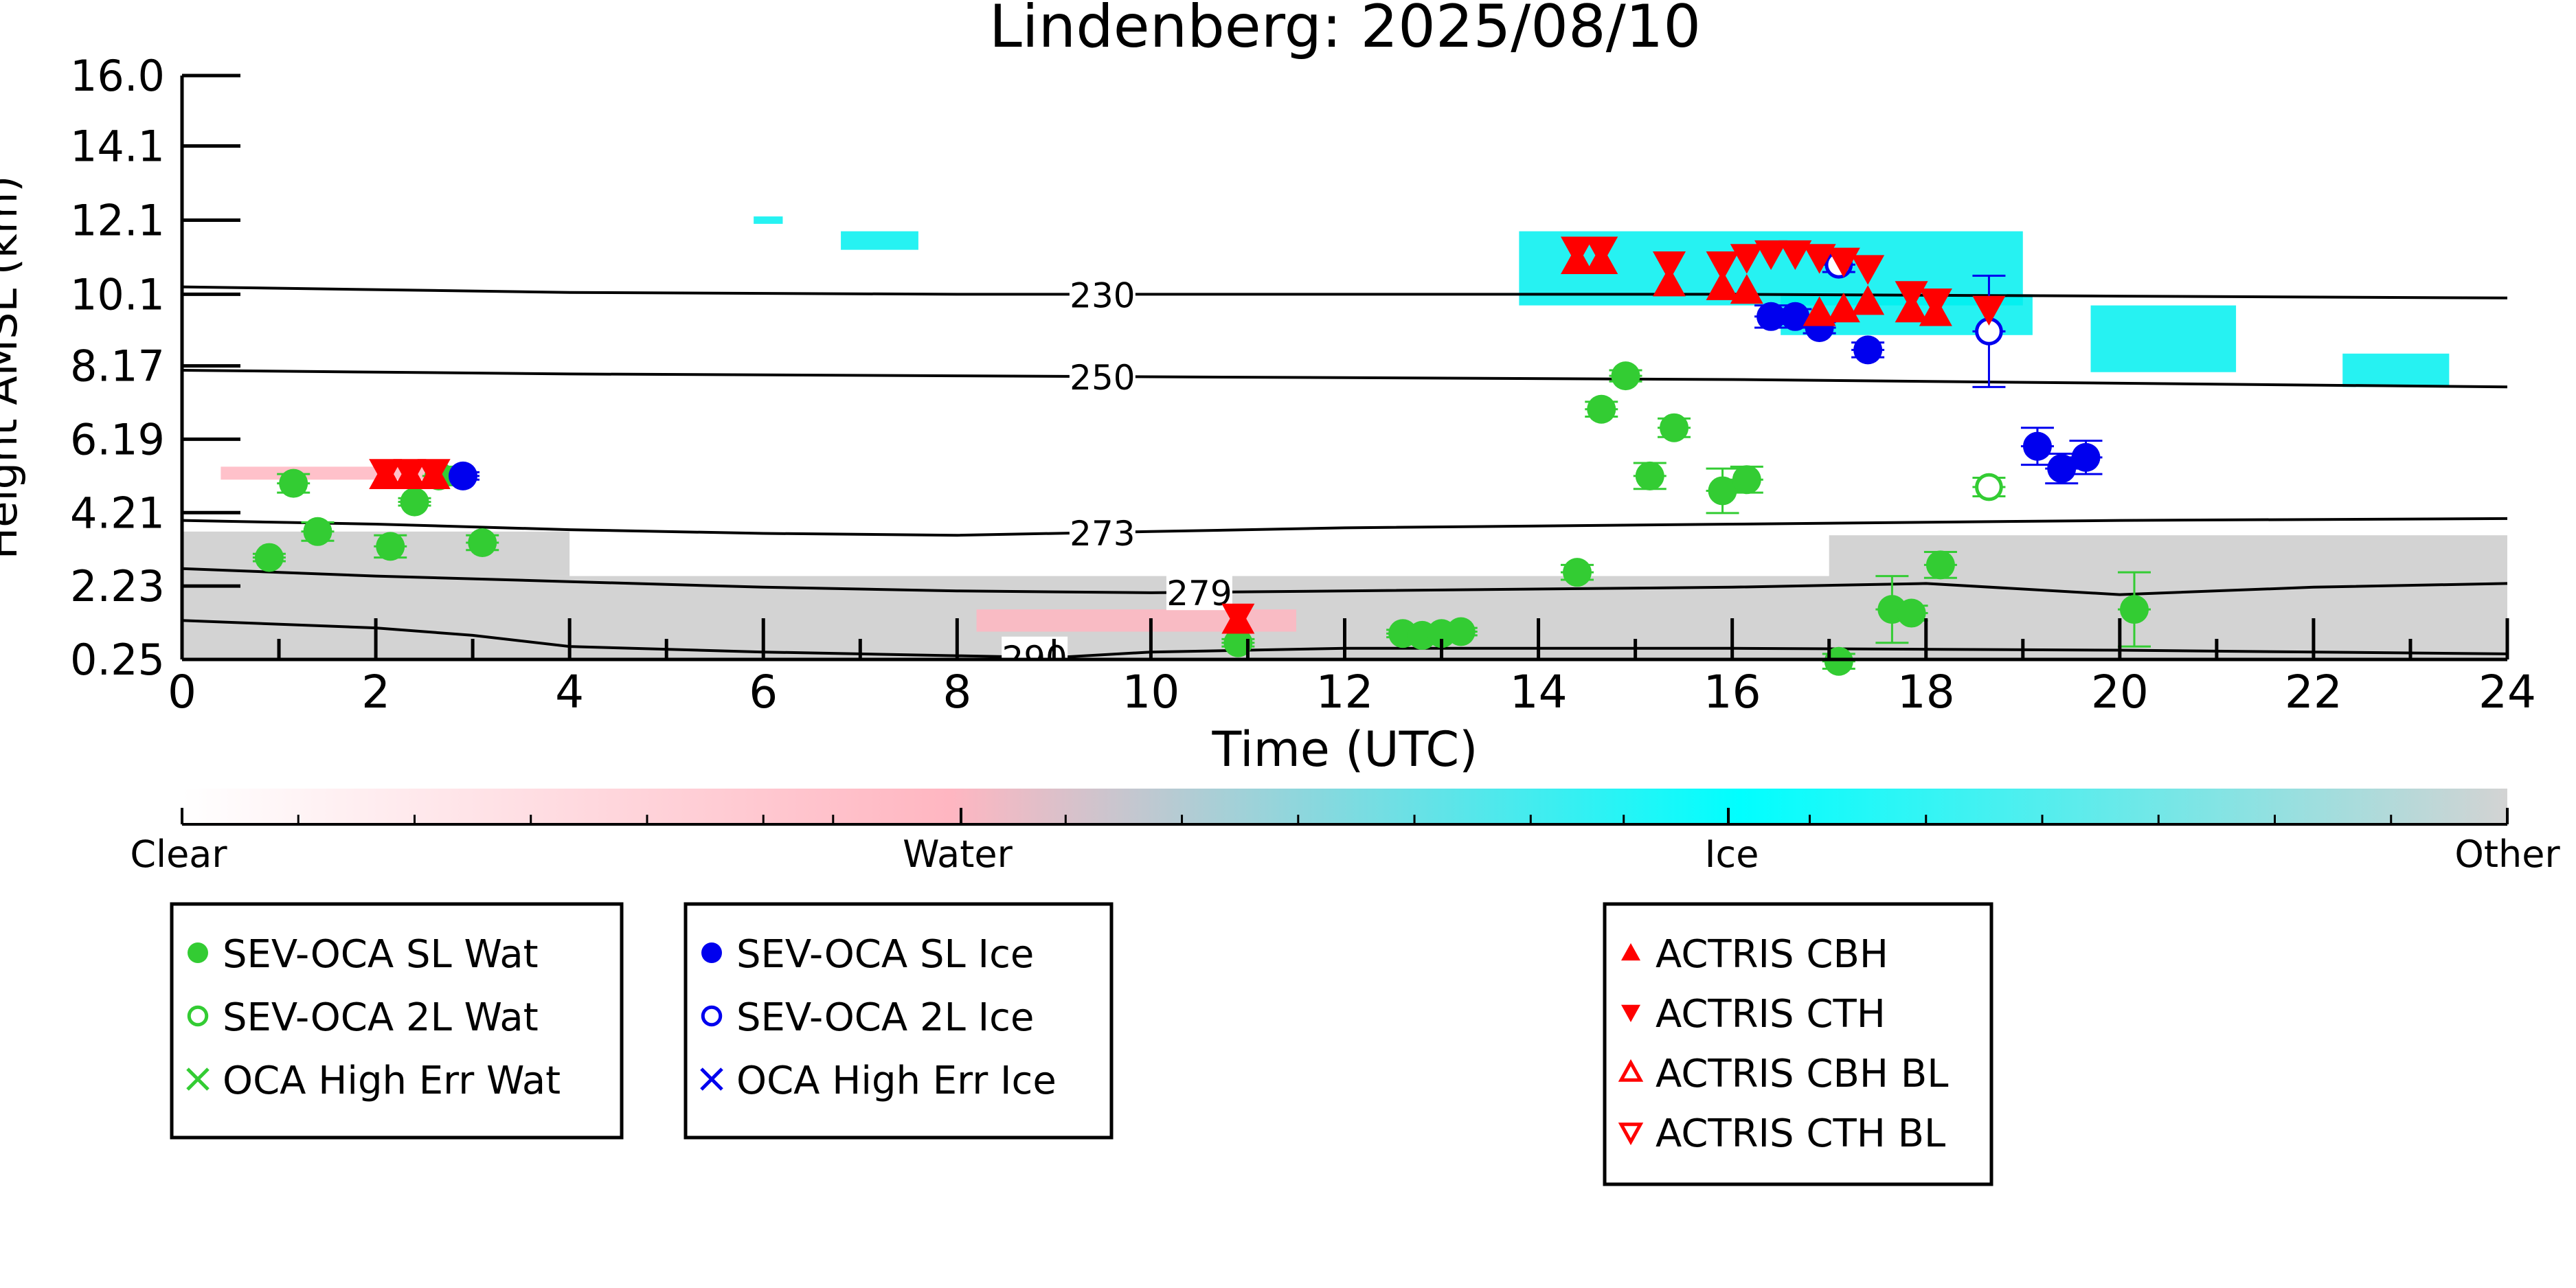 The image size is (2576, 1288). Describe the element at coordinates (117, 513) in the screenshot. I see `y-tick-label-6: 4.21` at that location.